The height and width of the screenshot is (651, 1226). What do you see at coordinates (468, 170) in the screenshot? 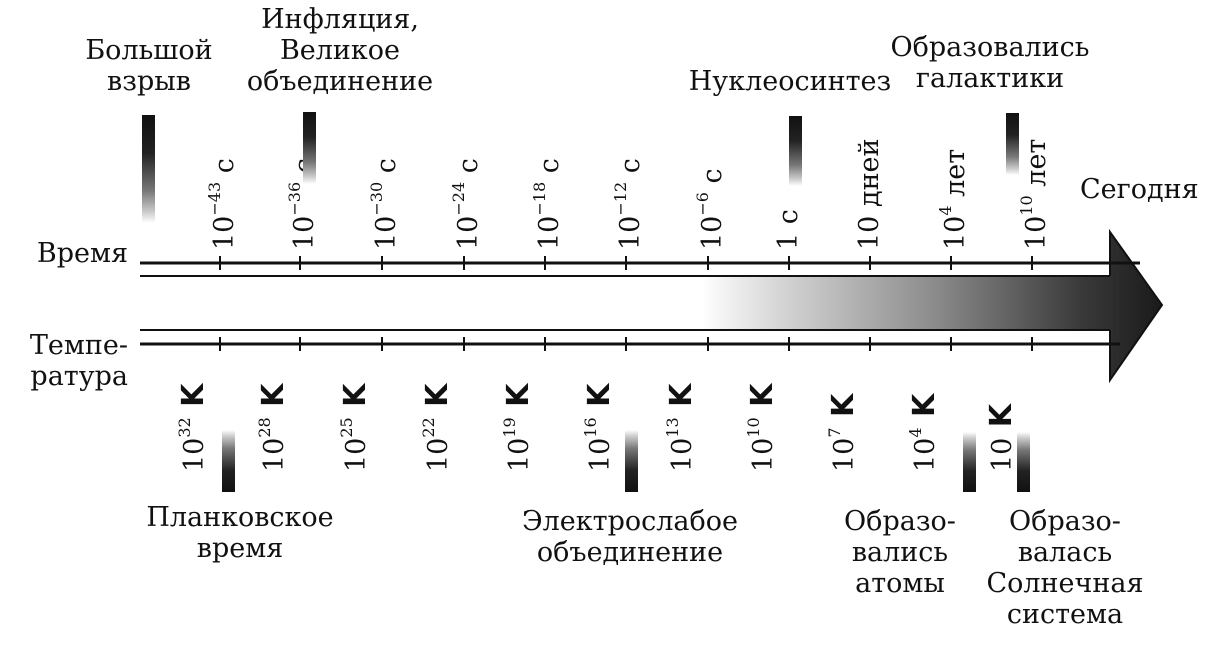
I see `time-tick-label-3-unit: с` at bounding box center [468, 170].